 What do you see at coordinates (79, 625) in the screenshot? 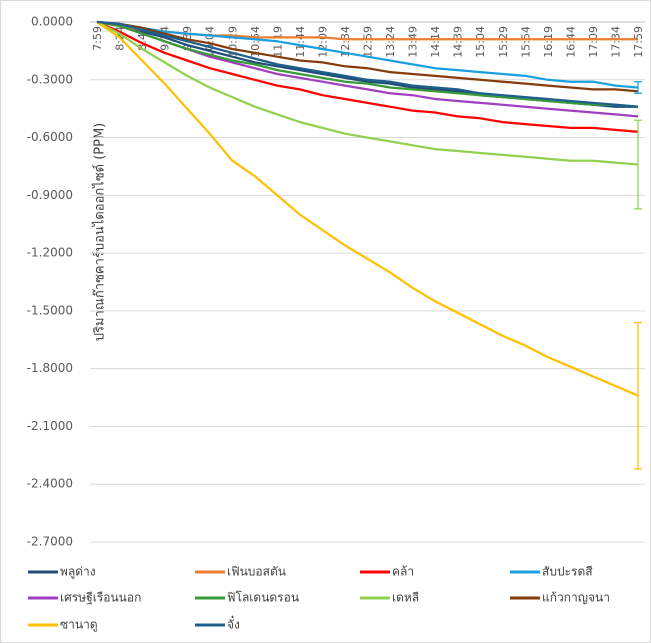
I see `legend-label: ซานาดู` at bounding box center [79, 625].